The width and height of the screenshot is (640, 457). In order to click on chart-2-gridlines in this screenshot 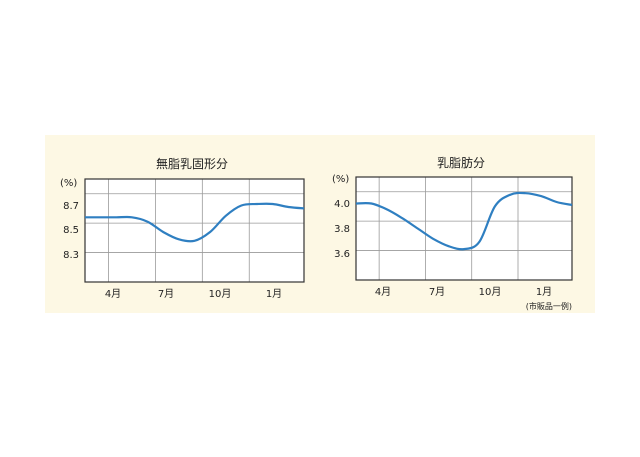, I will do `click(464, 228)`.